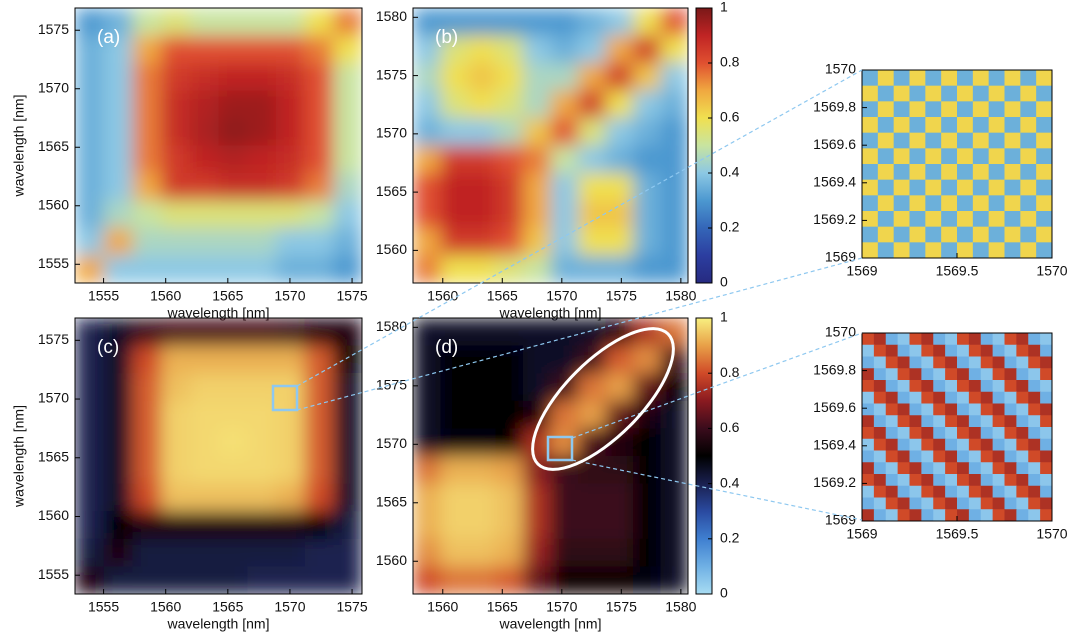  What do you see at coordinates (730, 62) in the screenshot?
I see `colorbar-tick-label: 0.8` at bounding box center [730, 62].